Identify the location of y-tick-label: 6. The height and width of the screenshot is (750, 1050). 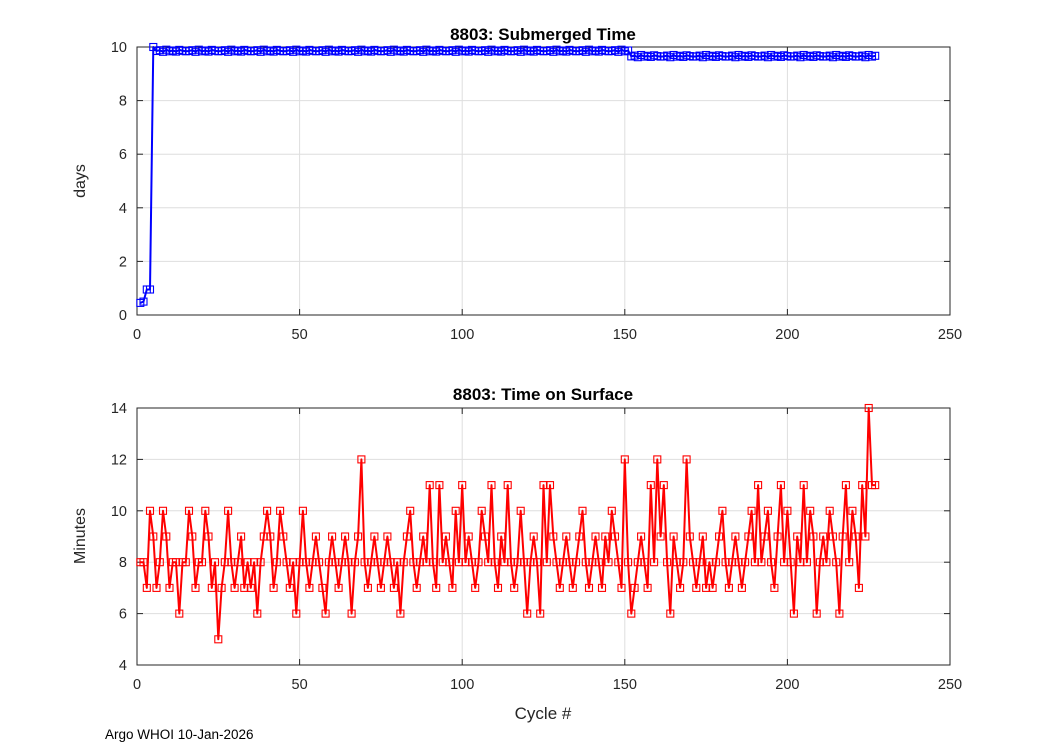
(123, 155).